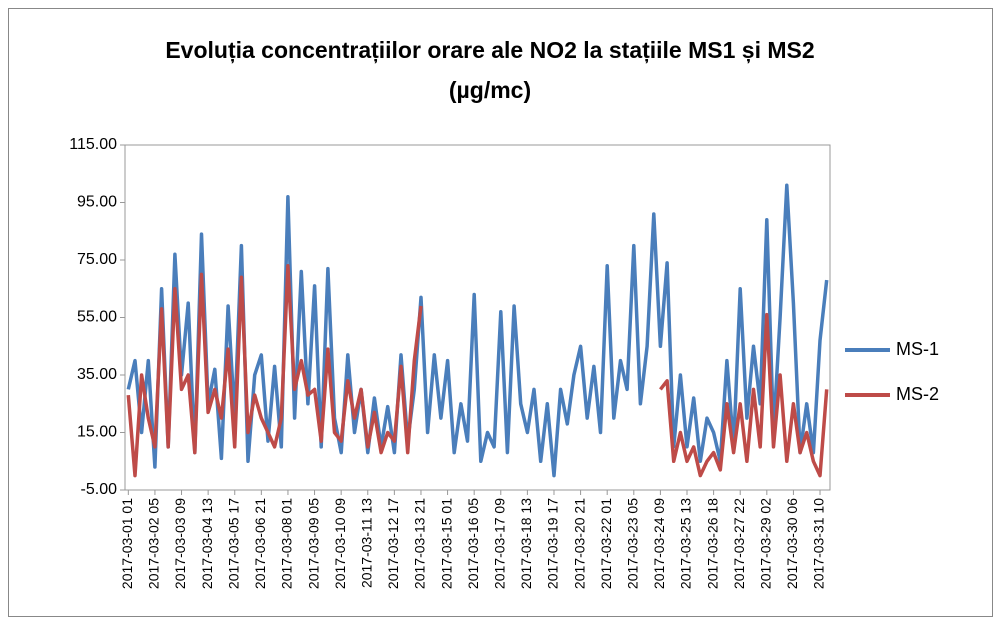 This screenshot has height=625, width=1001. Describe the element at coordinates (420, 543) in the screenshot. I see `x-tick-label: 2017-03-13 21` at that location.